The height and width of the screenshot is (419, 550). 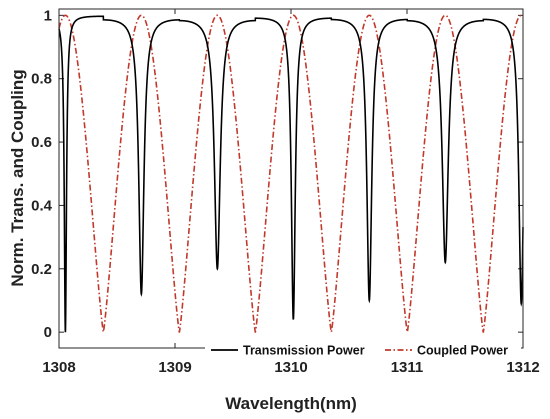 I want to click on legend-label-coupled: Coupled Power, so click(x=462, y=351).